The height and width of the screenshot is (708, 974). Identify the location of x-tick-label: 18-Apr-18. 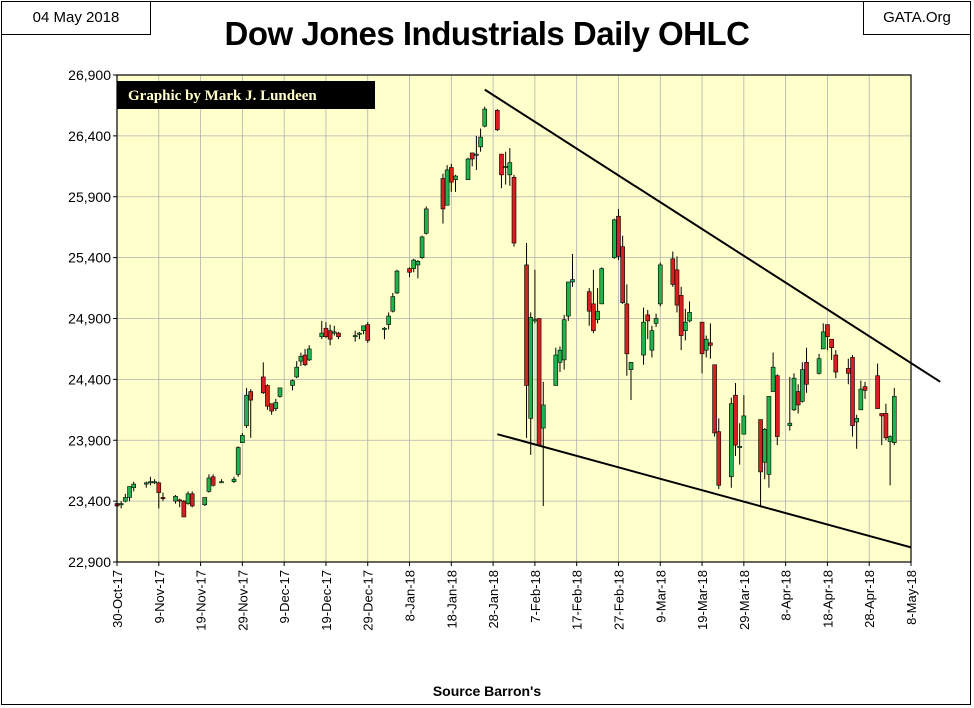
(827, 599).